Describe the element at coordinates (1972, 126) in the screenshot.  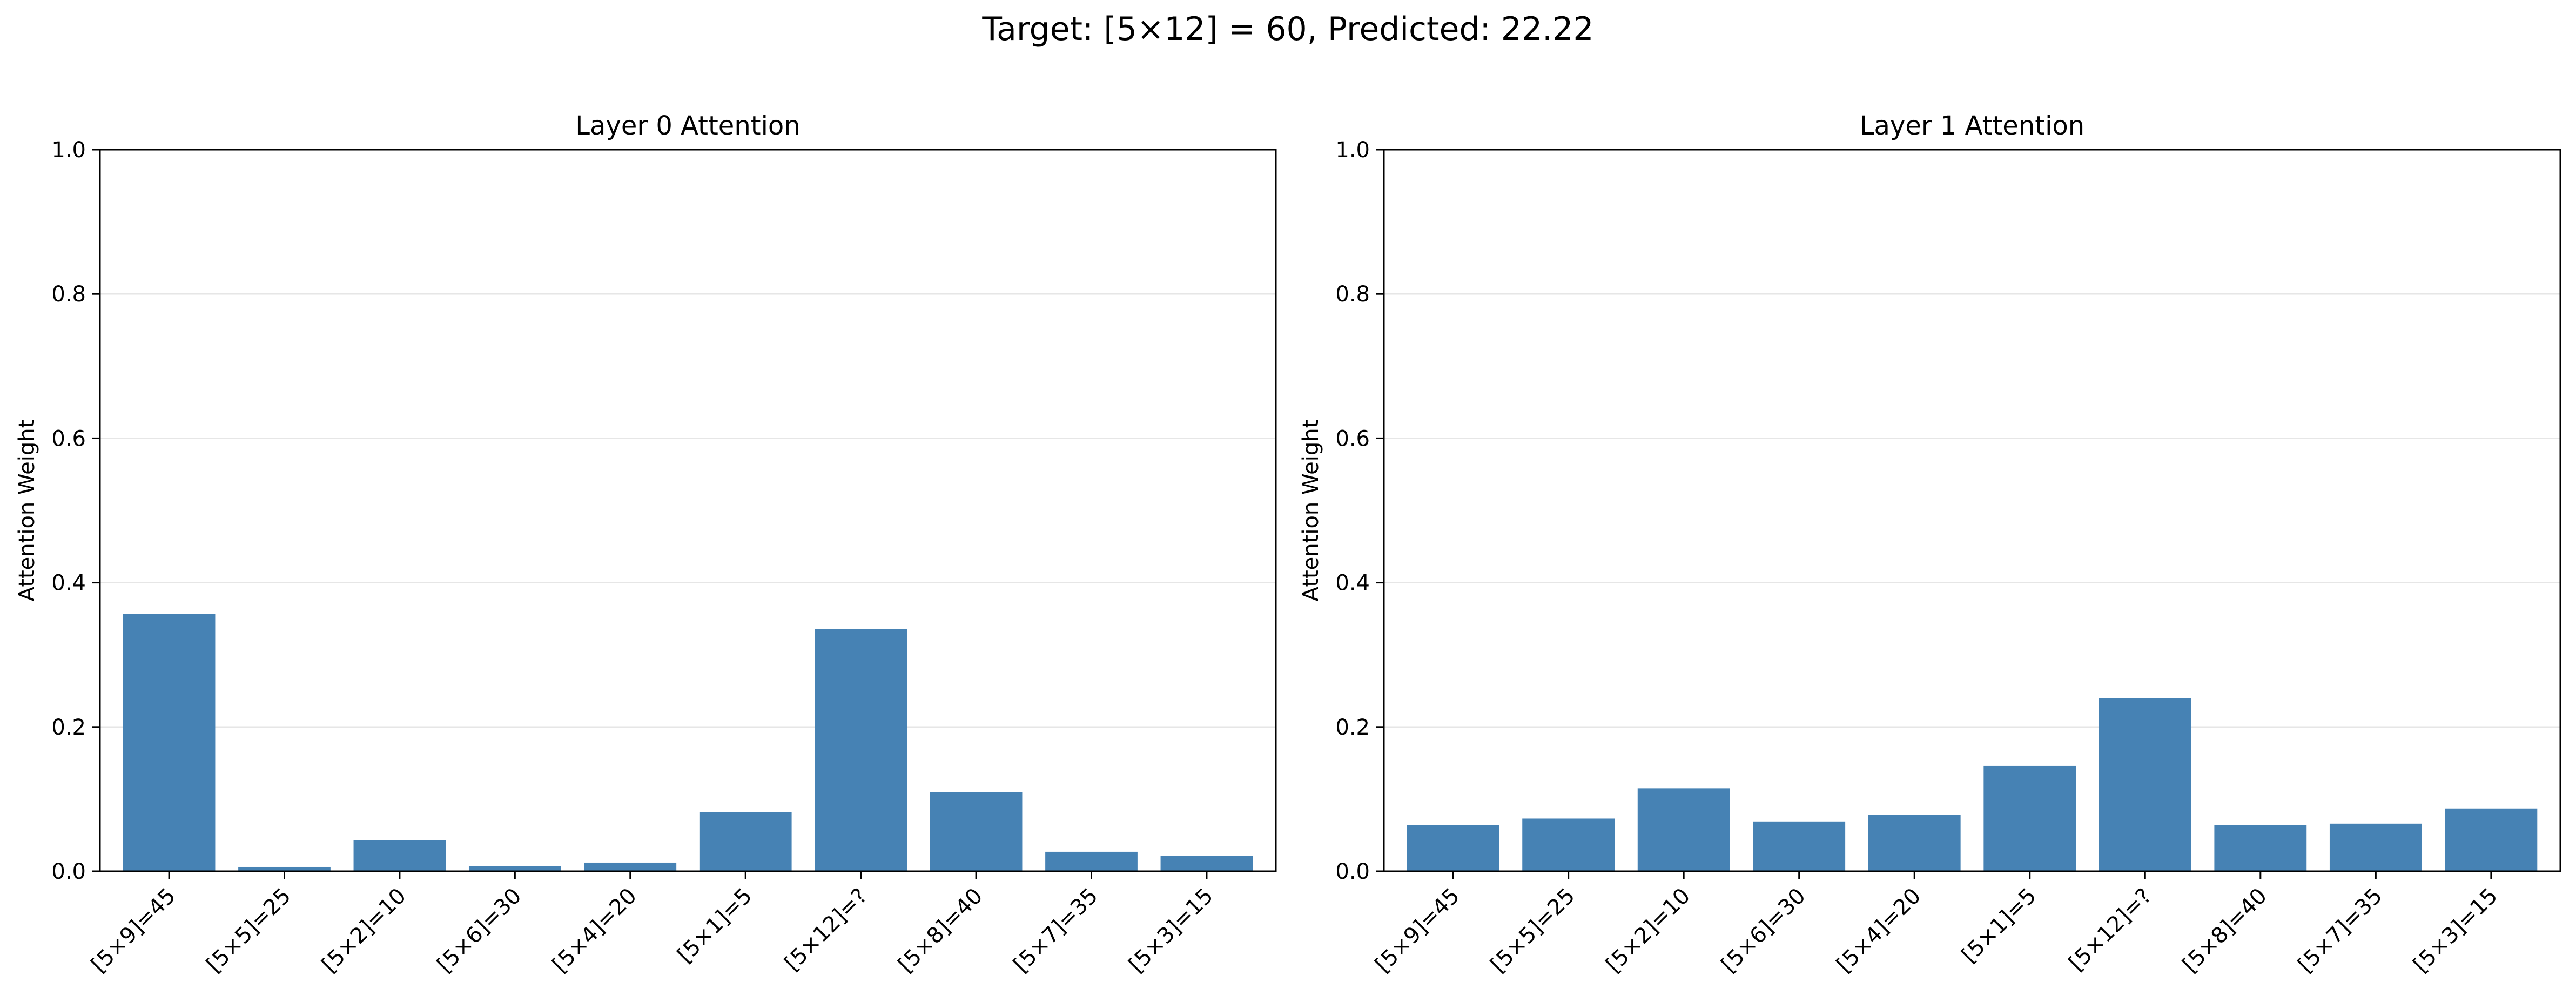
I see `chart-title: Layer 1 Attention` at that location.